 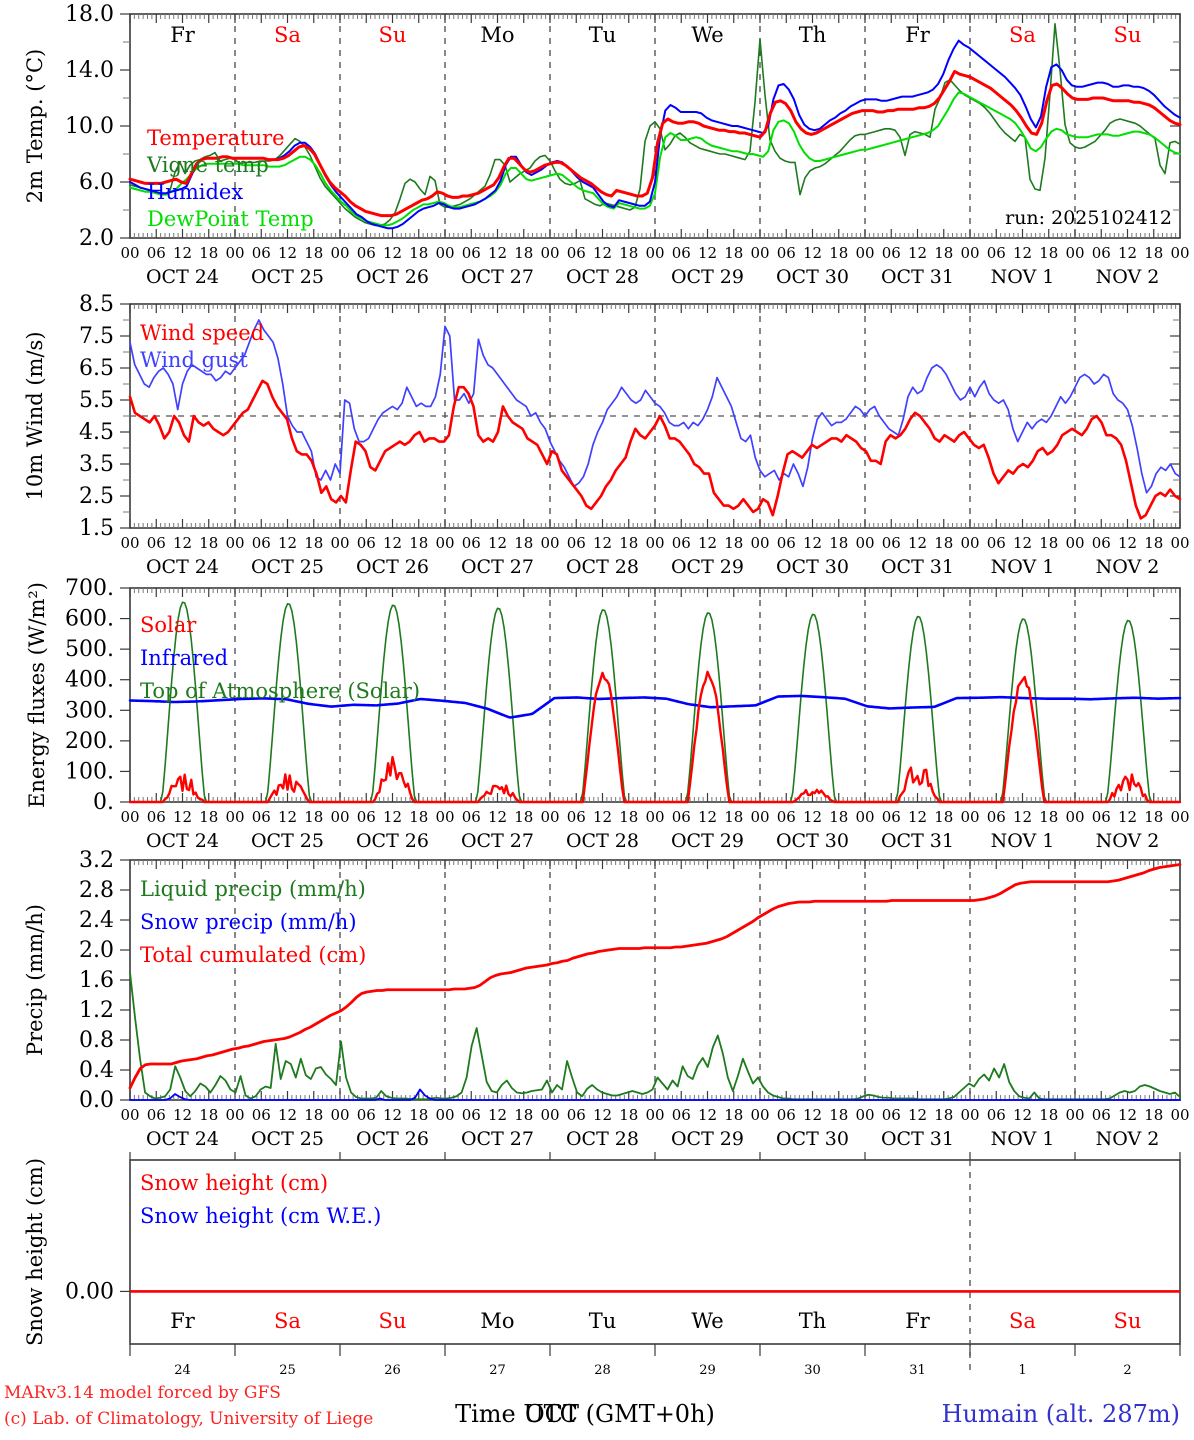 What do you see at coordinates (96, 336) in the screenshot?
I see `y-tick-label: 7.5` at bounding box center [96, 336].